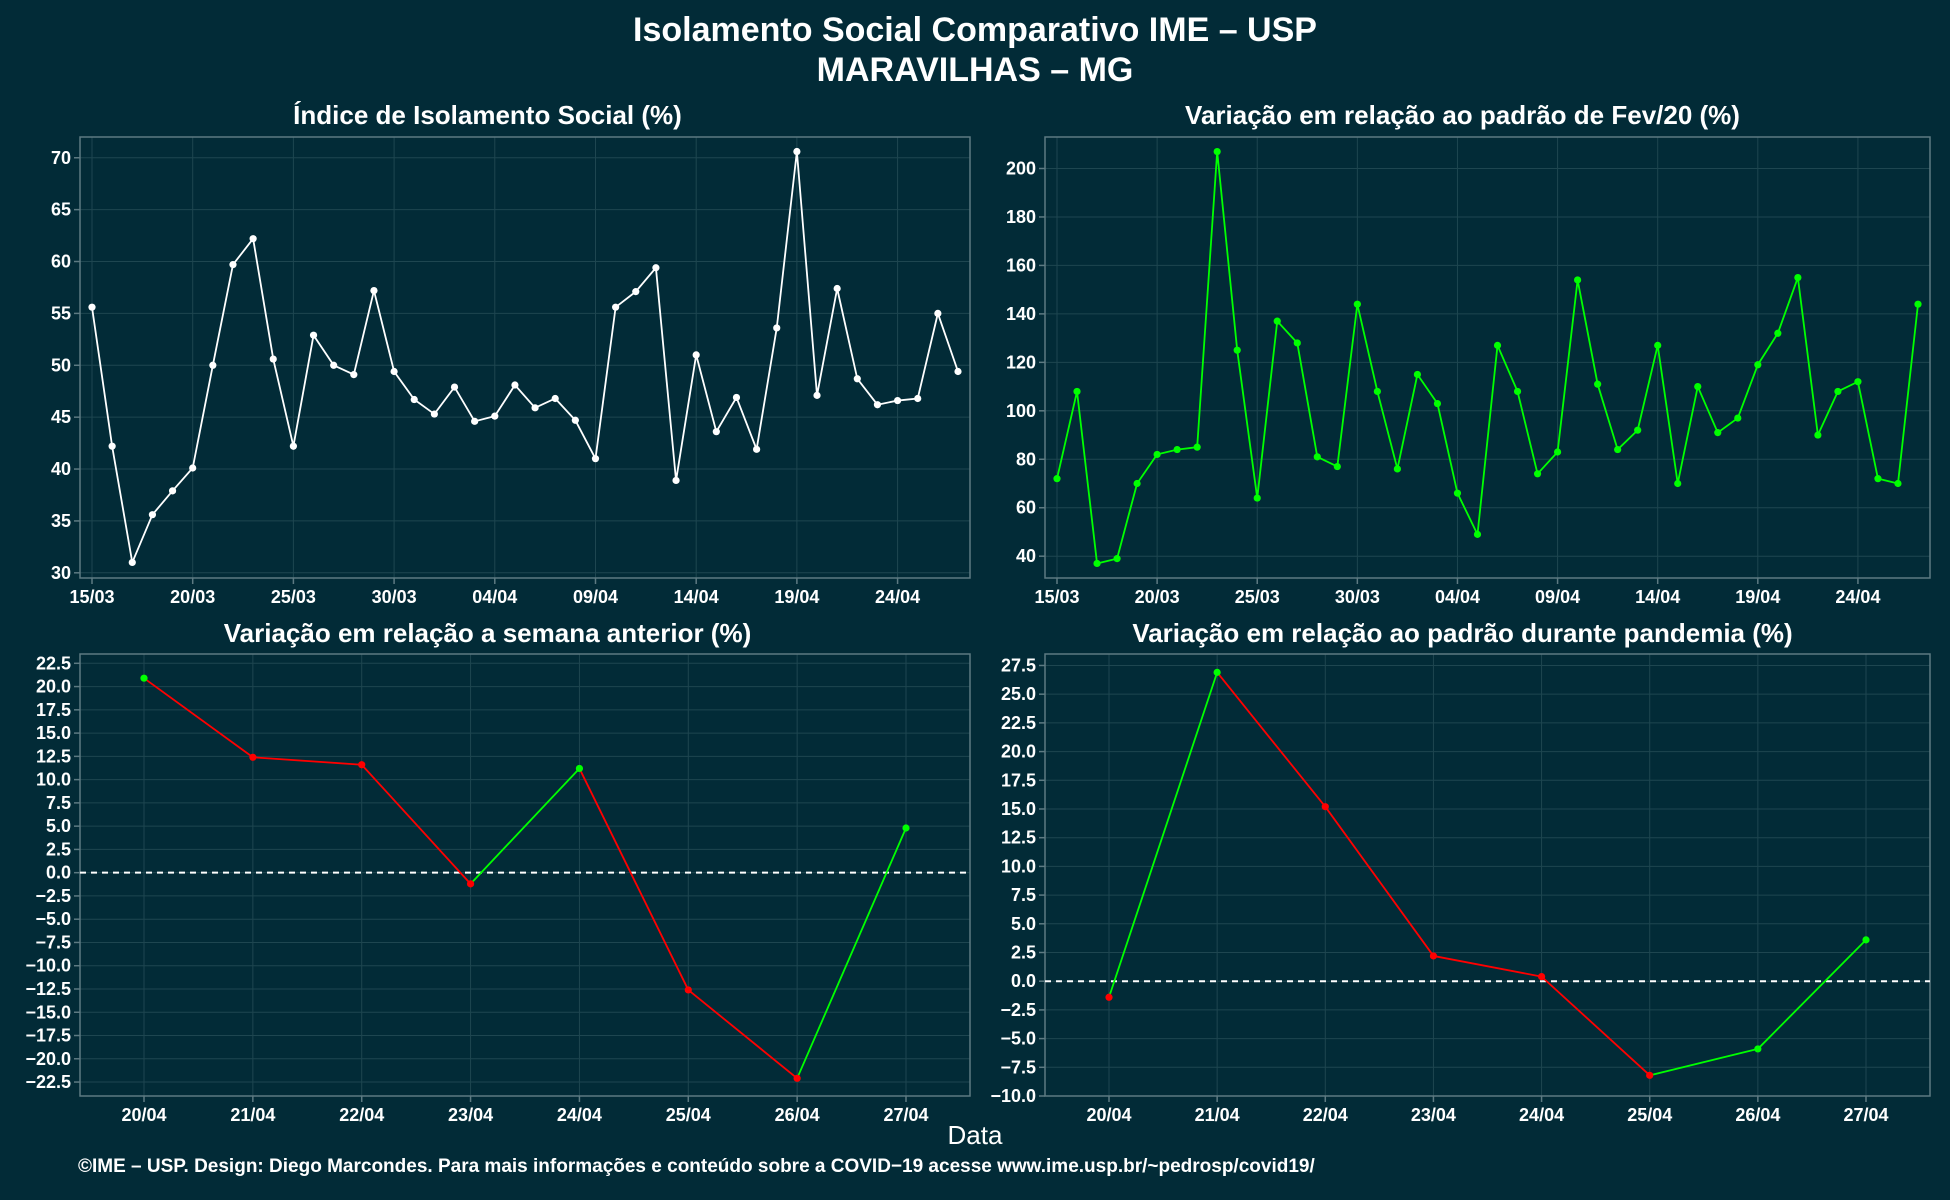  Describe the element at coordinates (394, 597) in the screenshot. I see `x-tick-label: 30/03` at that location.